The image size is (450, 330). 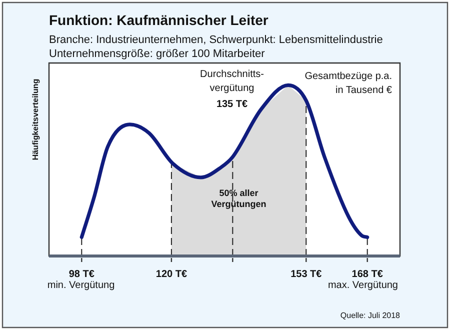 I want to click on source-note: Quelle: Juli 2018, so click(x=370, y=315).